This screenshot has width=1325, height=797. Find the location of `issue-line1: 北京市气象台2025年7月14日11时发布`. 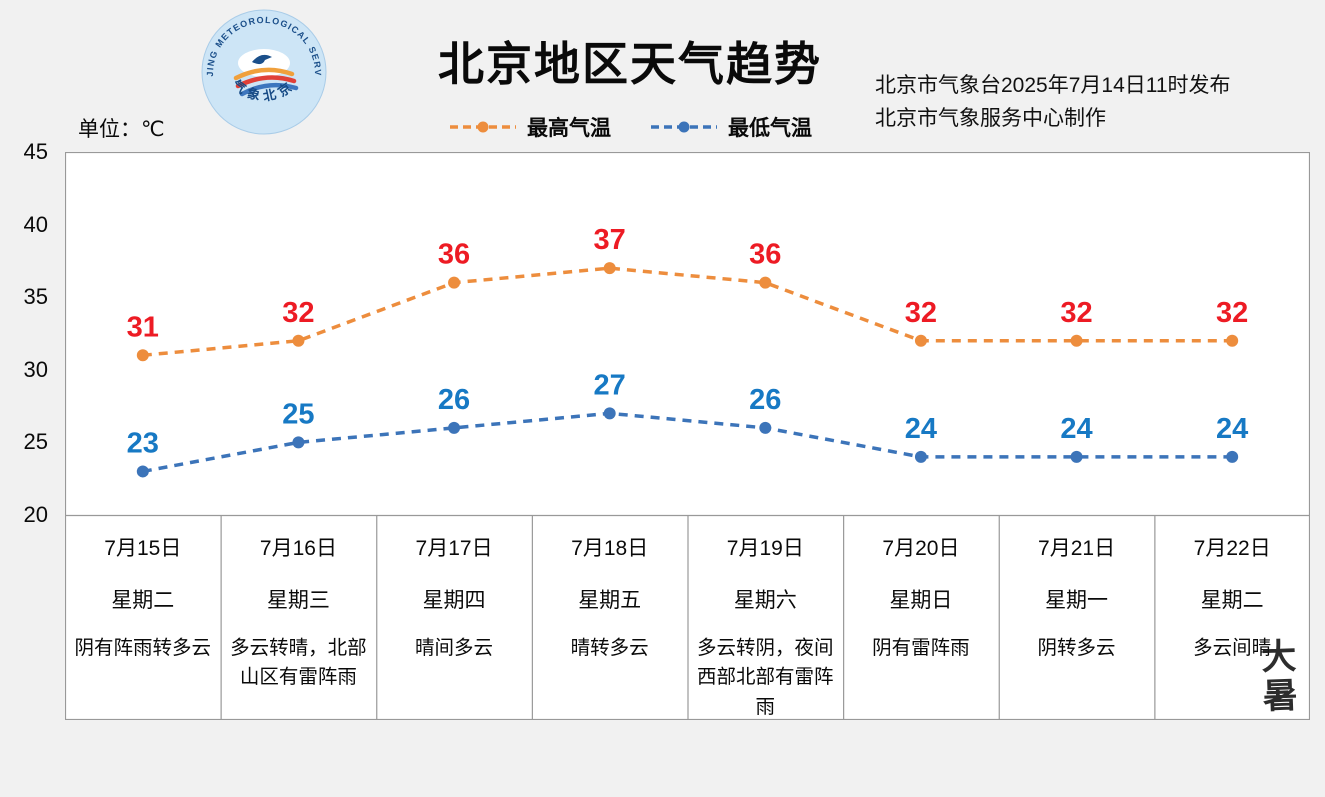

issue-line1: 北京市气象台2025年7月14日11时发布 is located at coordinates (1053, 85).